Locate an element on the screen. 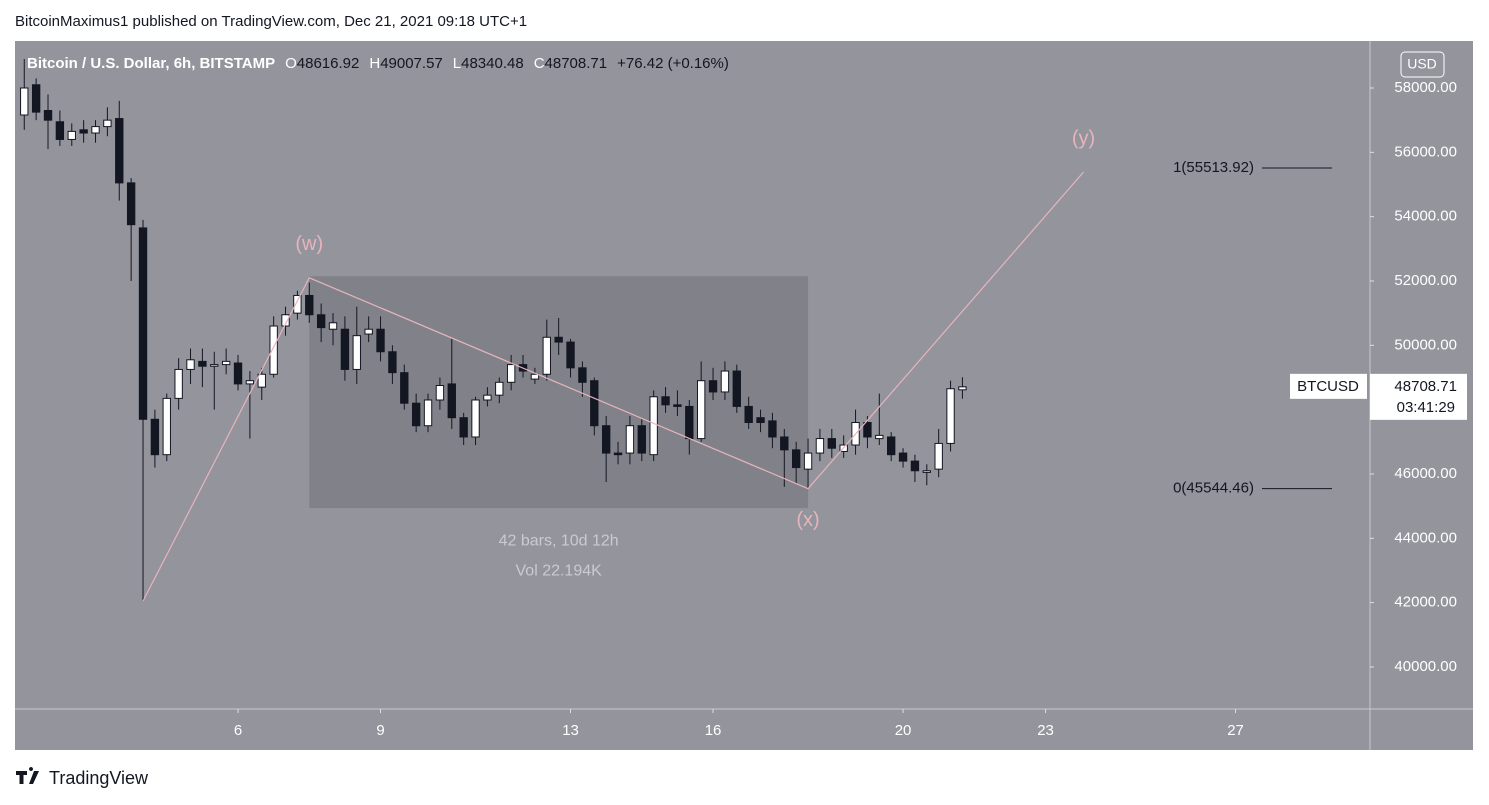 The width and height of the screenshot is (1489, 805). legend-value: 48616.92 is located at coordinates (328, 63).